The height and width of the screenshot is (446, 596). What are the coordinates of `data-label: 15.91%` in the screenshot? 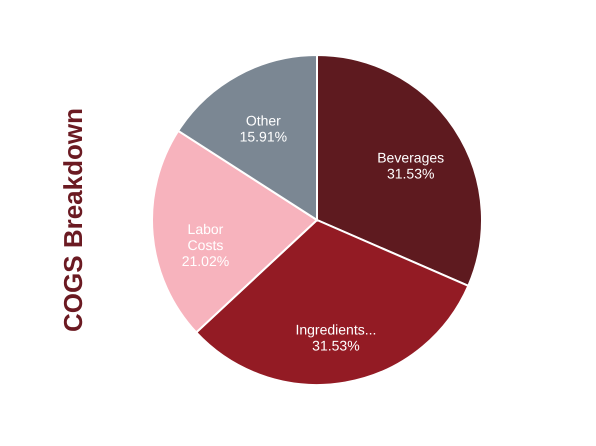 It's located at (264, 136).